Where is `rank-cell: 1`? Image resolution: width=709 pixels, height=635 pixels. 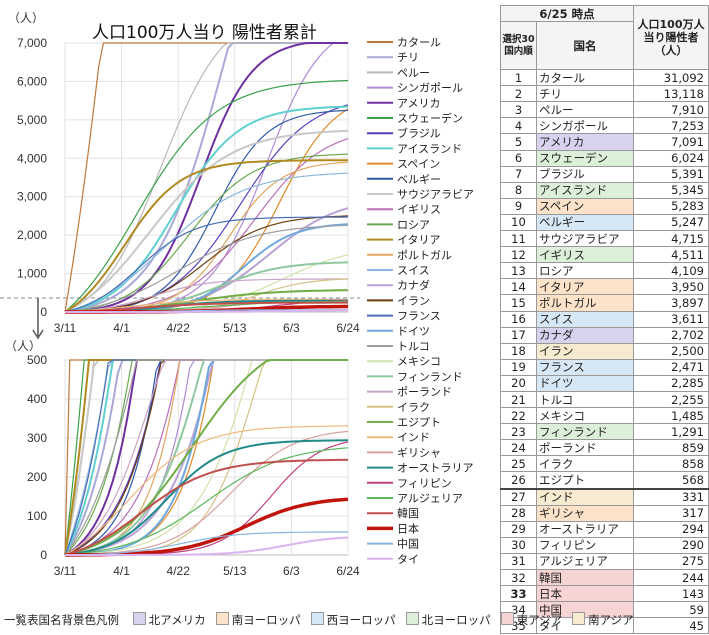
rank-cell: 1 is located at coordinates (518, 78).